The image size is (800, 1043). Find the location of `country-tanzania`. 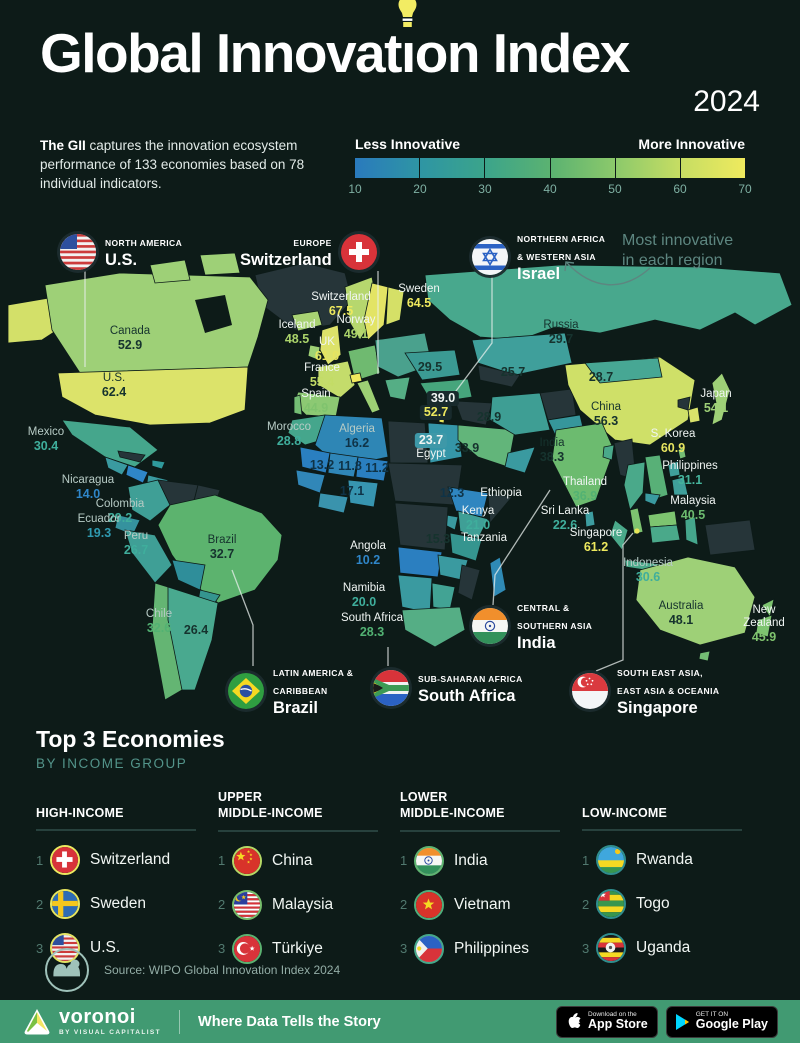

country-tanzania is located at coordinates (466, 547).